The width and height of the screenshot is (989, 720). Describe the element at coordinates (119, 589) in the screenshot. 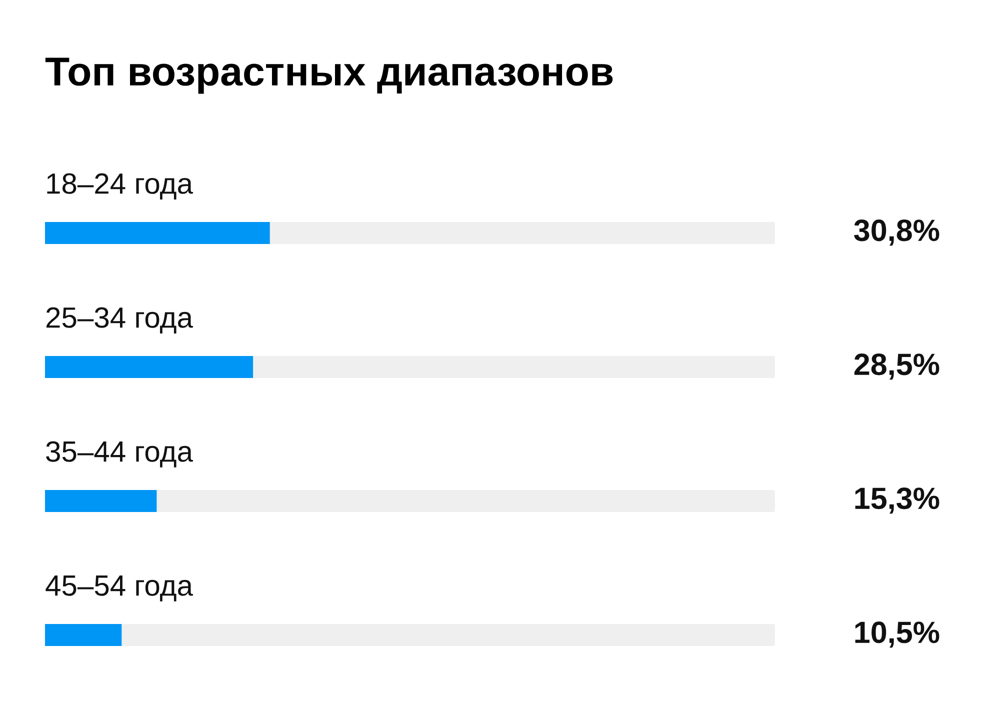

I see `y-tick-label: 45–54 года` at that location.